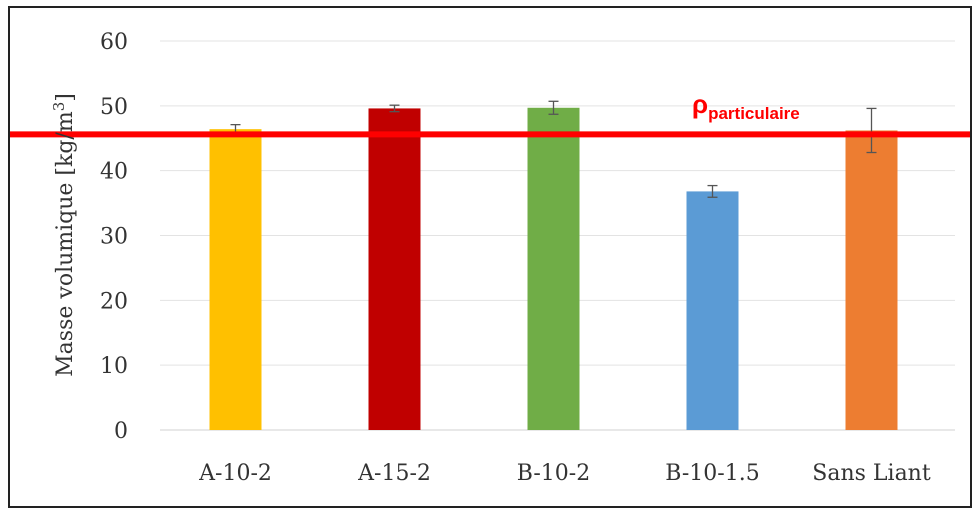  What do you see at coordinates (871, 473) in the screenshot?
I see `category-label: Sans Liant` at bounding box center [871, 473].